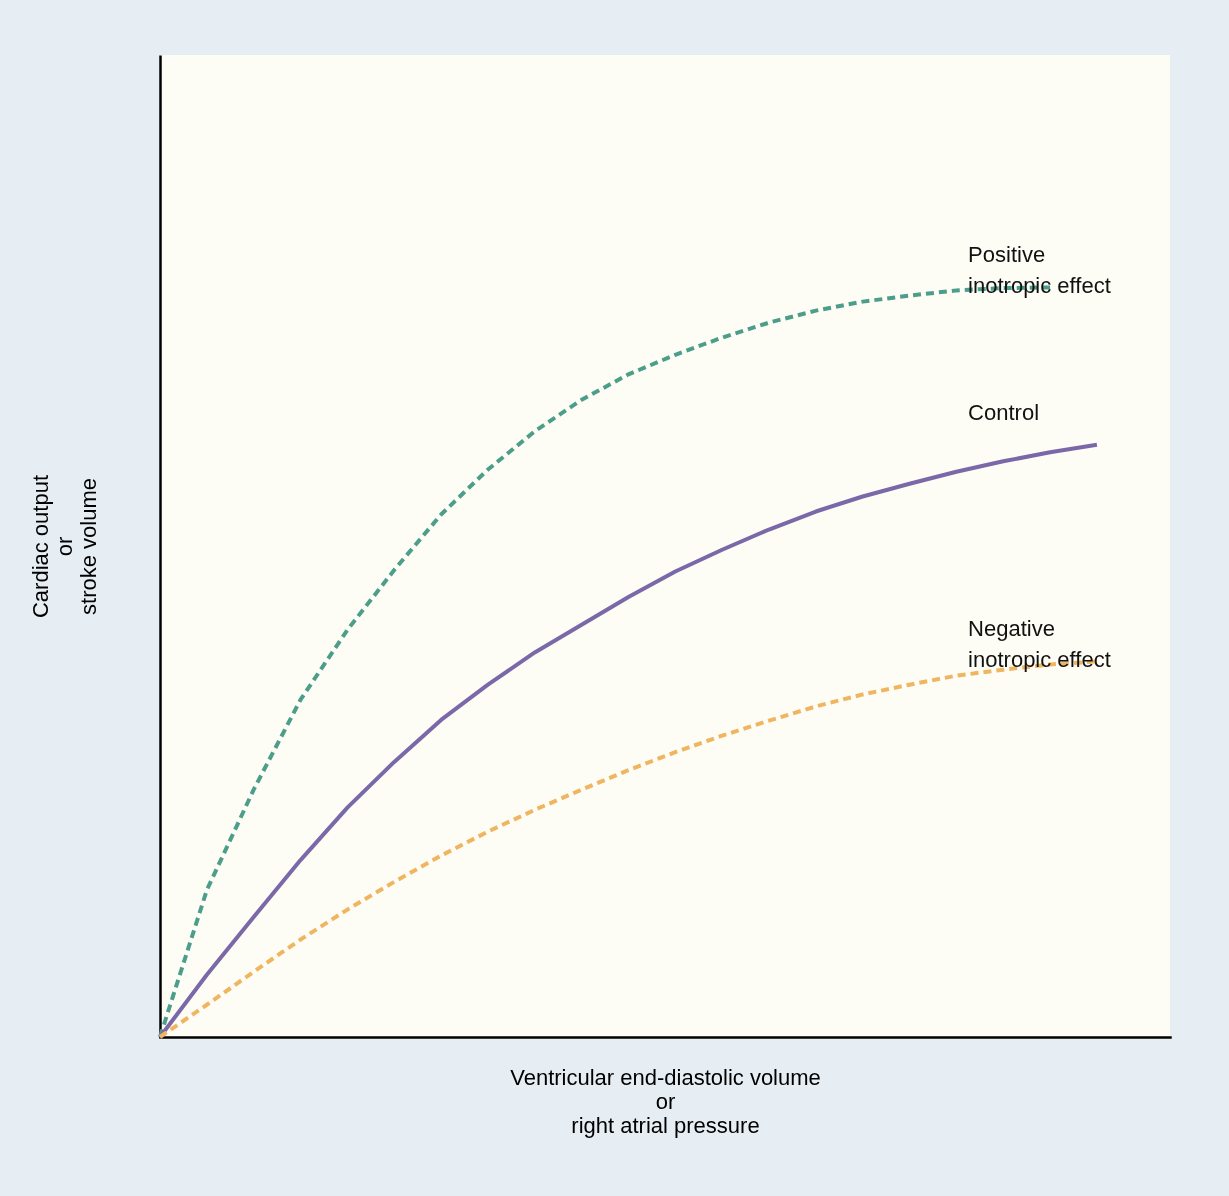 This screenshot has width=1229, height=1196. I want to click on series-label: Positive inotropic effect, so click(1039, 270).